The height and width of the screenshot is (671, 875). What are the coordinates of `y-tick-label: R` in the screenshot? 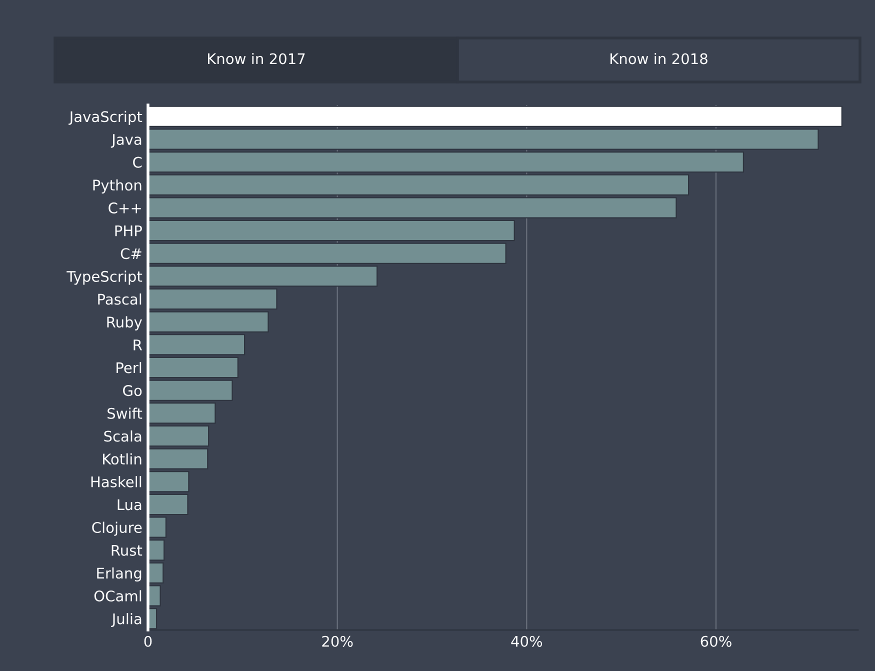 It's located at (138, 345).